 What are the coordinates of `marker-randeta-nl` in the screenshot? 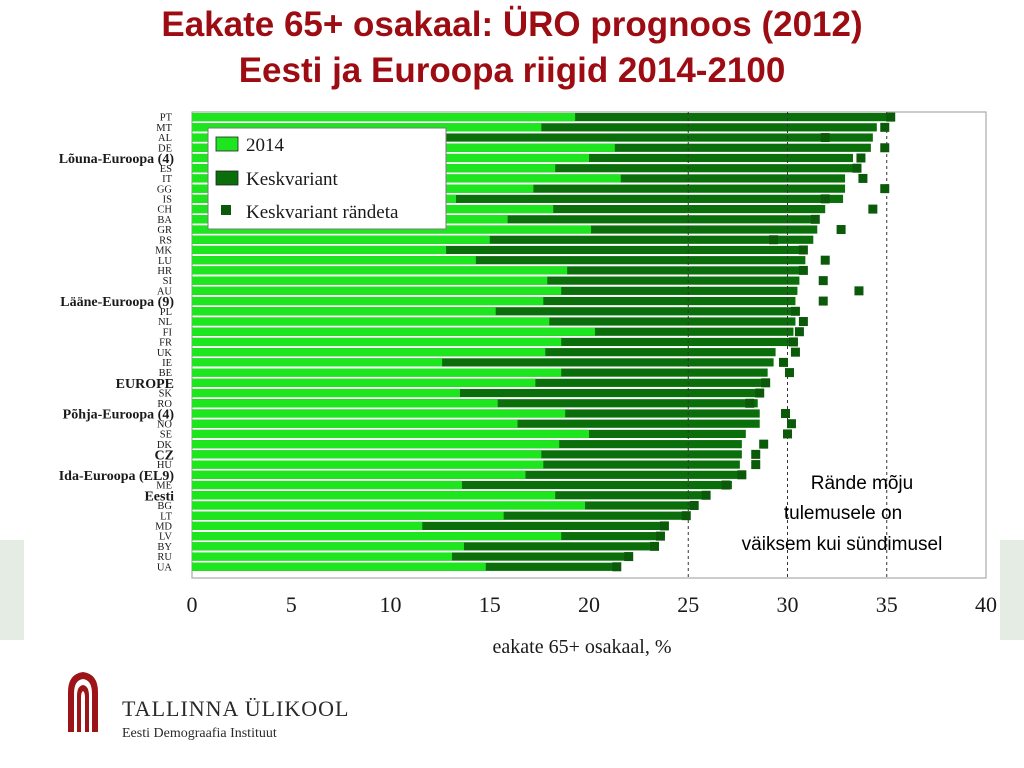 It's located at (803, 322).